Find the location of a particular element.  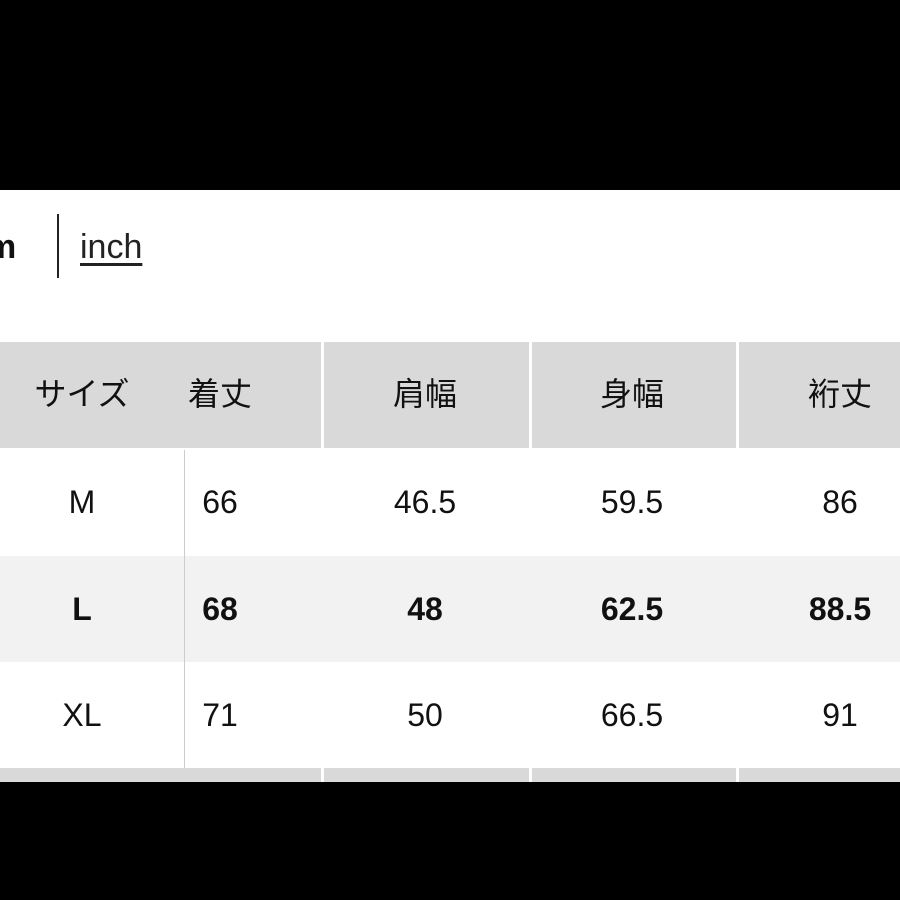

header-chest: 身幅 is located at coordinates (631, 394).